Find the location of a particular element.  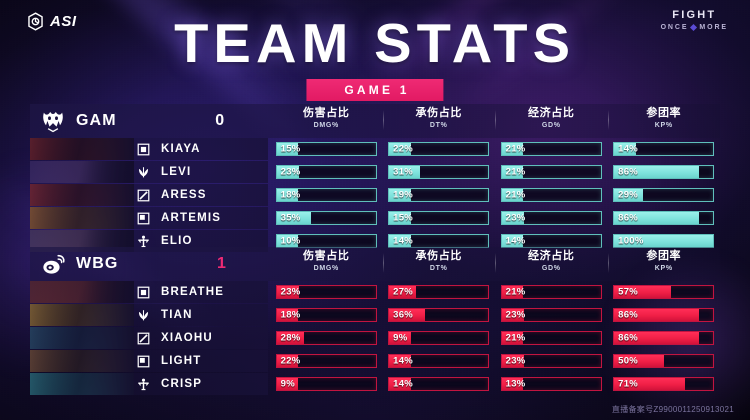

bar-value-label: 23% is located at coordinates (290, 292).